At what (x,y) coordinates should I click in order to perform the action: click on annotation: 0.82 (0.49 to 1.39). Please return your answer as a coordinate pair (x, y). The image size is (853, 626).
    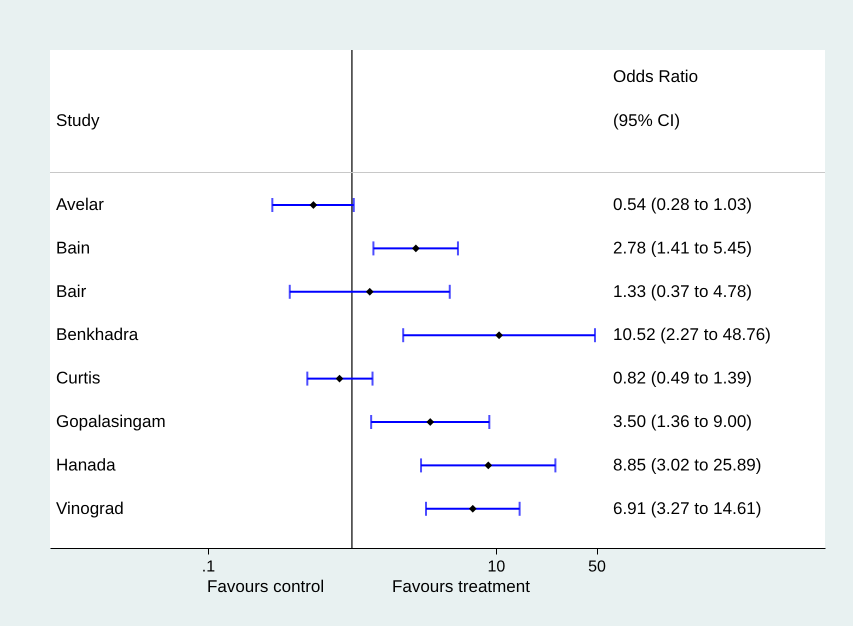
    Looking at the image, I should click on (682, 378).